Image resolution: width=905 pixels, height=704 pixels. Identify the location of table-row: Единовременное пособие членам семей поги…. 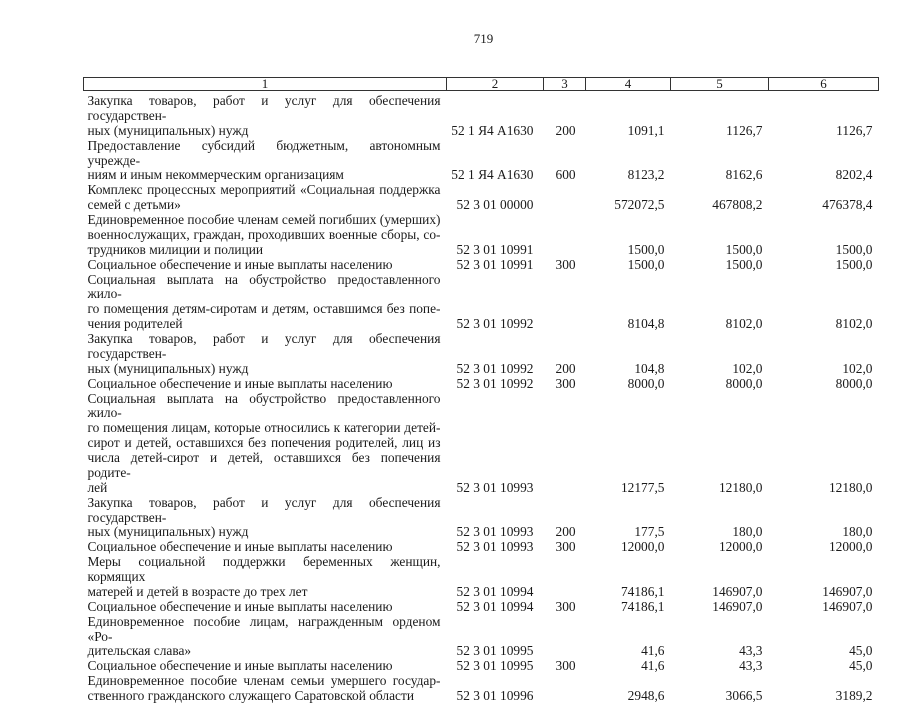
(481, 235).